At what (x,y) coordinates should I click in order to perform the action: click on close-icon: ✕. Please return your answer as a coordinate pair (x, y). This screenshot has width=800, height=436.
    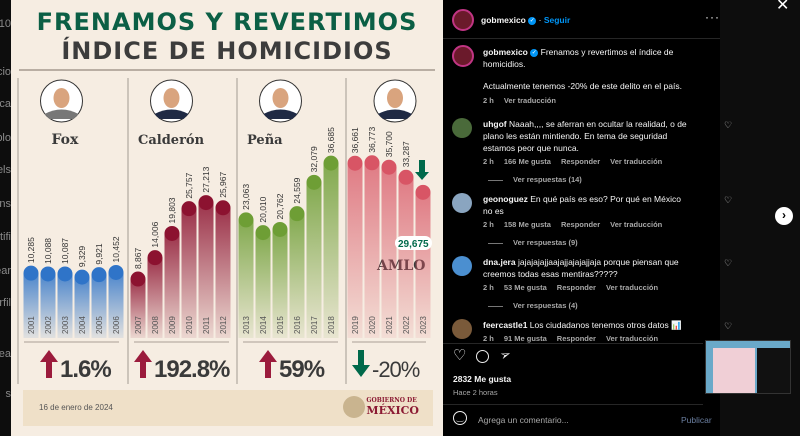
    Looking at the image, I should click on (783, 7).